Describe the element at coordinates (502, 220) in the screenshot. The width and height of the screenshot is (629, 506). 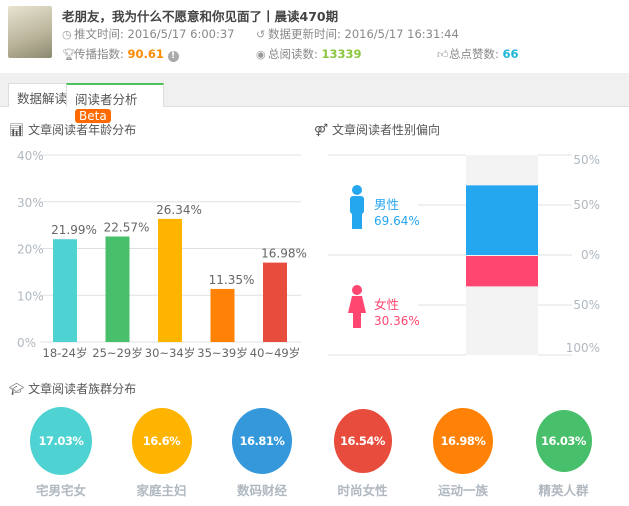
I see `male-bar` at that location.